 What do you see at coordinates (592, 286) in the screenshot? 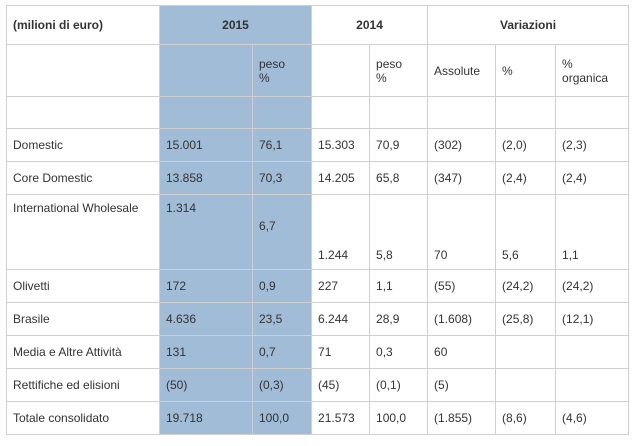
I see `variation-organic: (24,2)` at bounding box center [592, 286].